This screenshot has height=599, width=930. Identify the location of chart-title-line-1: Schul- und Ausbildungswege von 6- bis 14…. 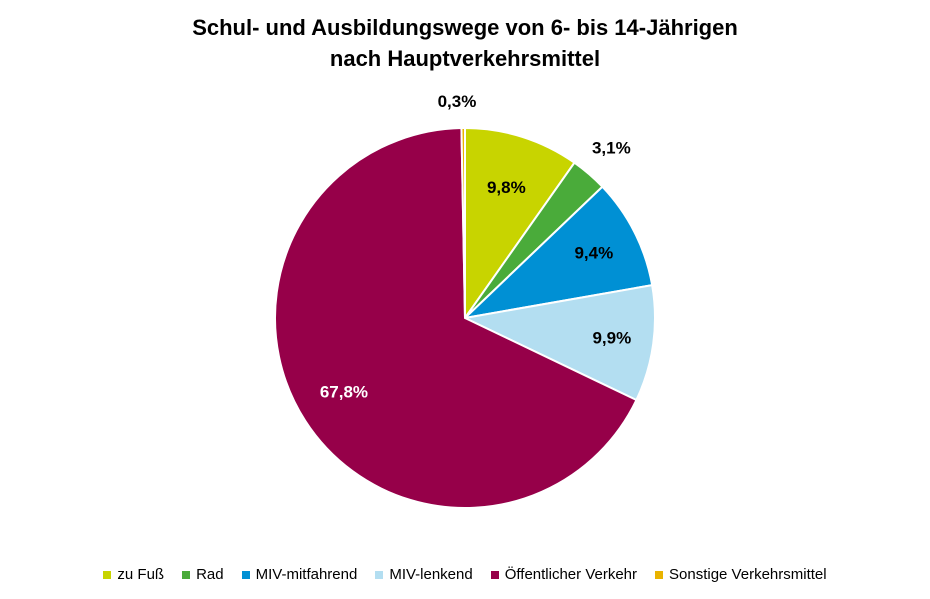
(465, 27).